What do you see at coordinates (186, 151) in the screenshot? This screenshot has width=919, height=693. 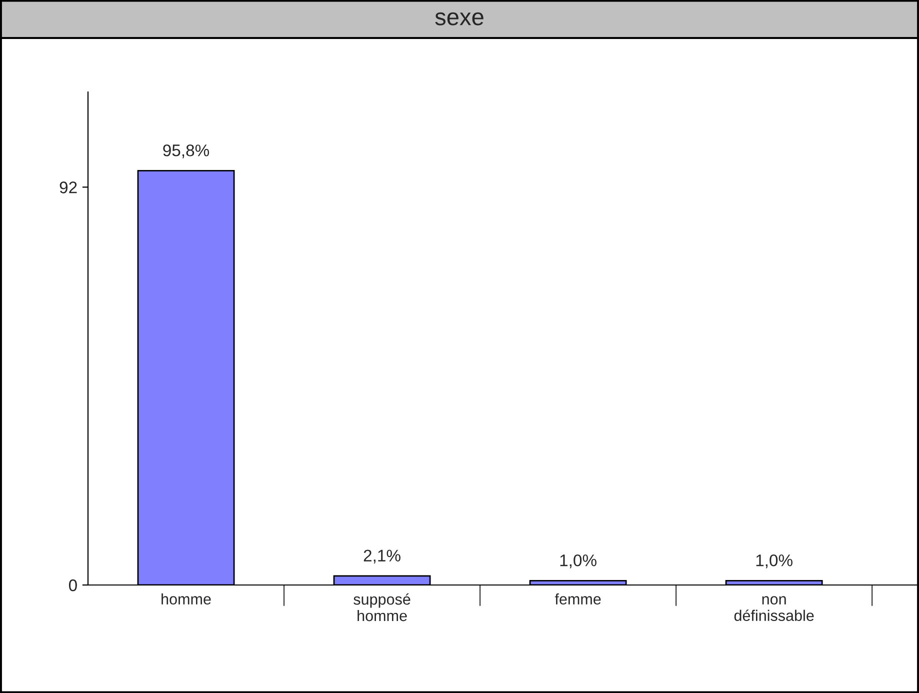 I see `data-label: 95,8%` at bounding box center [186, 151].